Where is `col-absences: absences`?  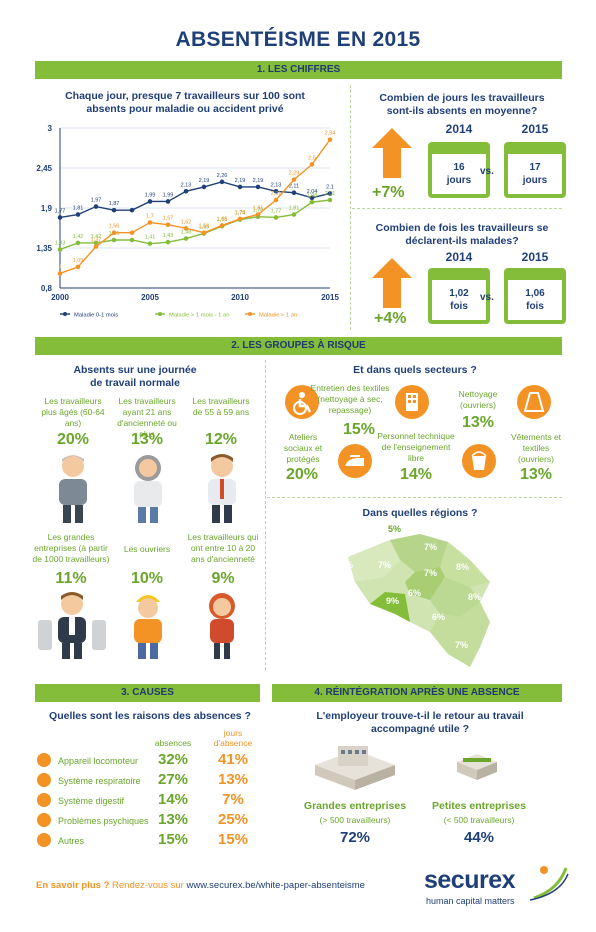
col-absences: absences is located at coordinates (173, 743).